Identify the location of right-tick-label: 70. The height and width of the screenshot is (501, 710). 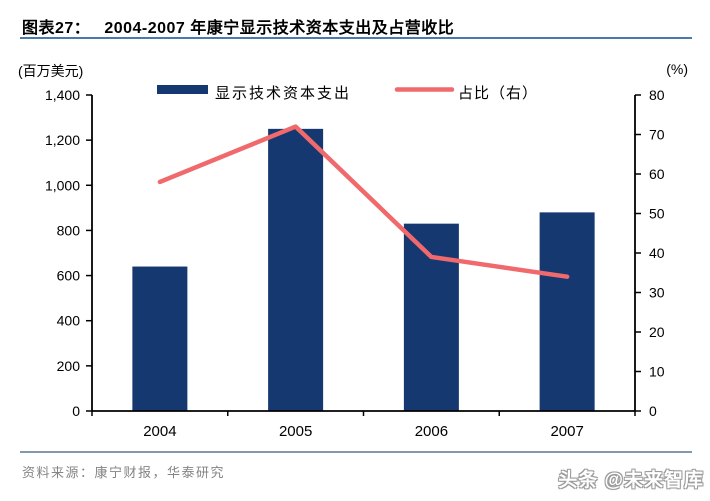
(657, 135).